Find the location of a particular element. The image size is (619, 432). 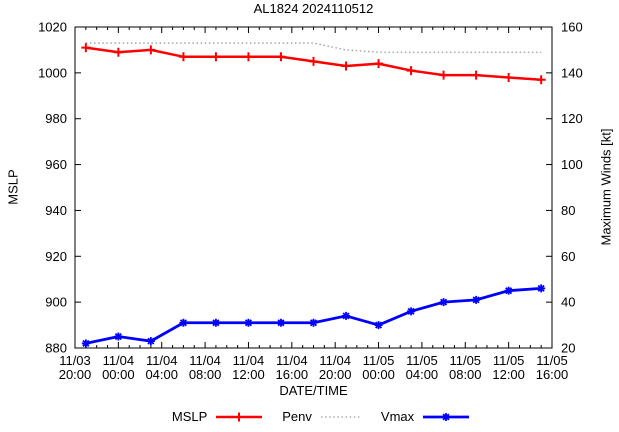

legend-sample-penv-line is located at coordinates (340, 416).